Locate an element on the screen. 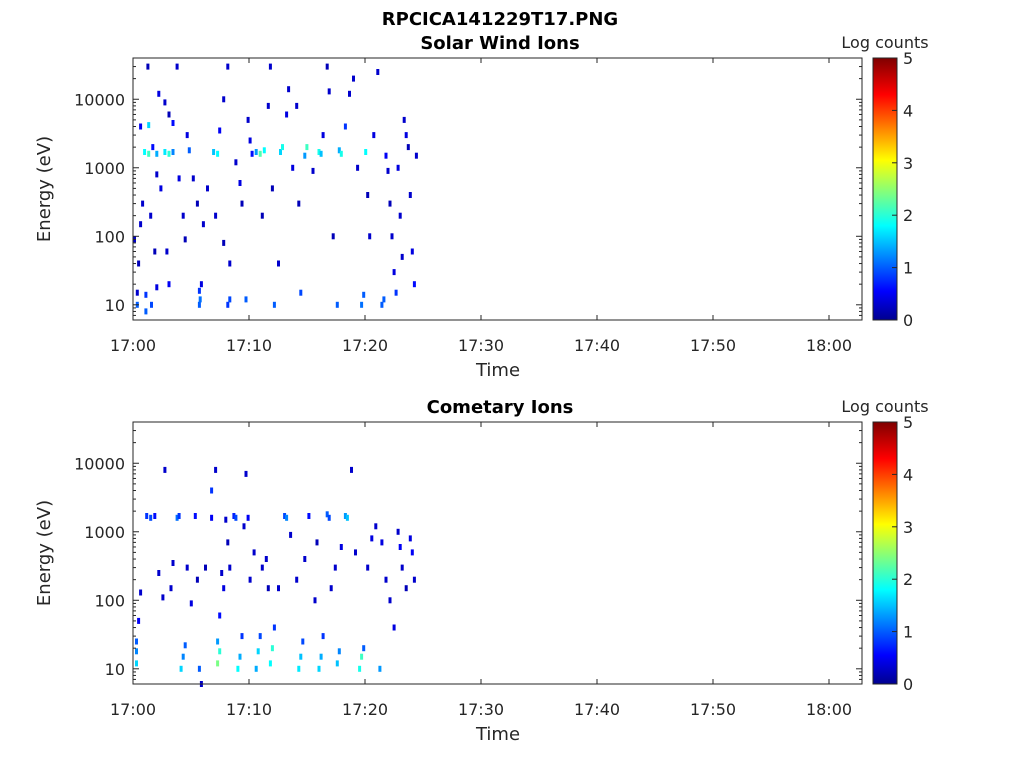 The image size is (1024, 768). colorbar-tick-label: 2 is located at coordinates (908, 579).